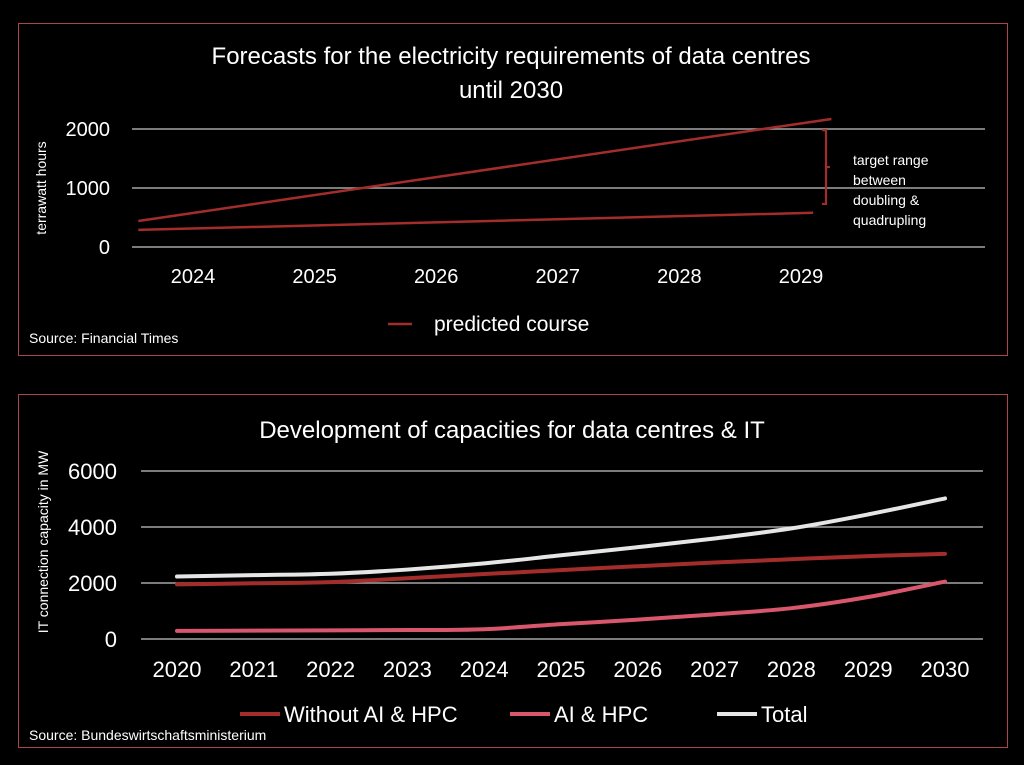  Describe the element at coordinates (891, 160) in the screenshot. I see `annotation-line-1: target range` at that location.